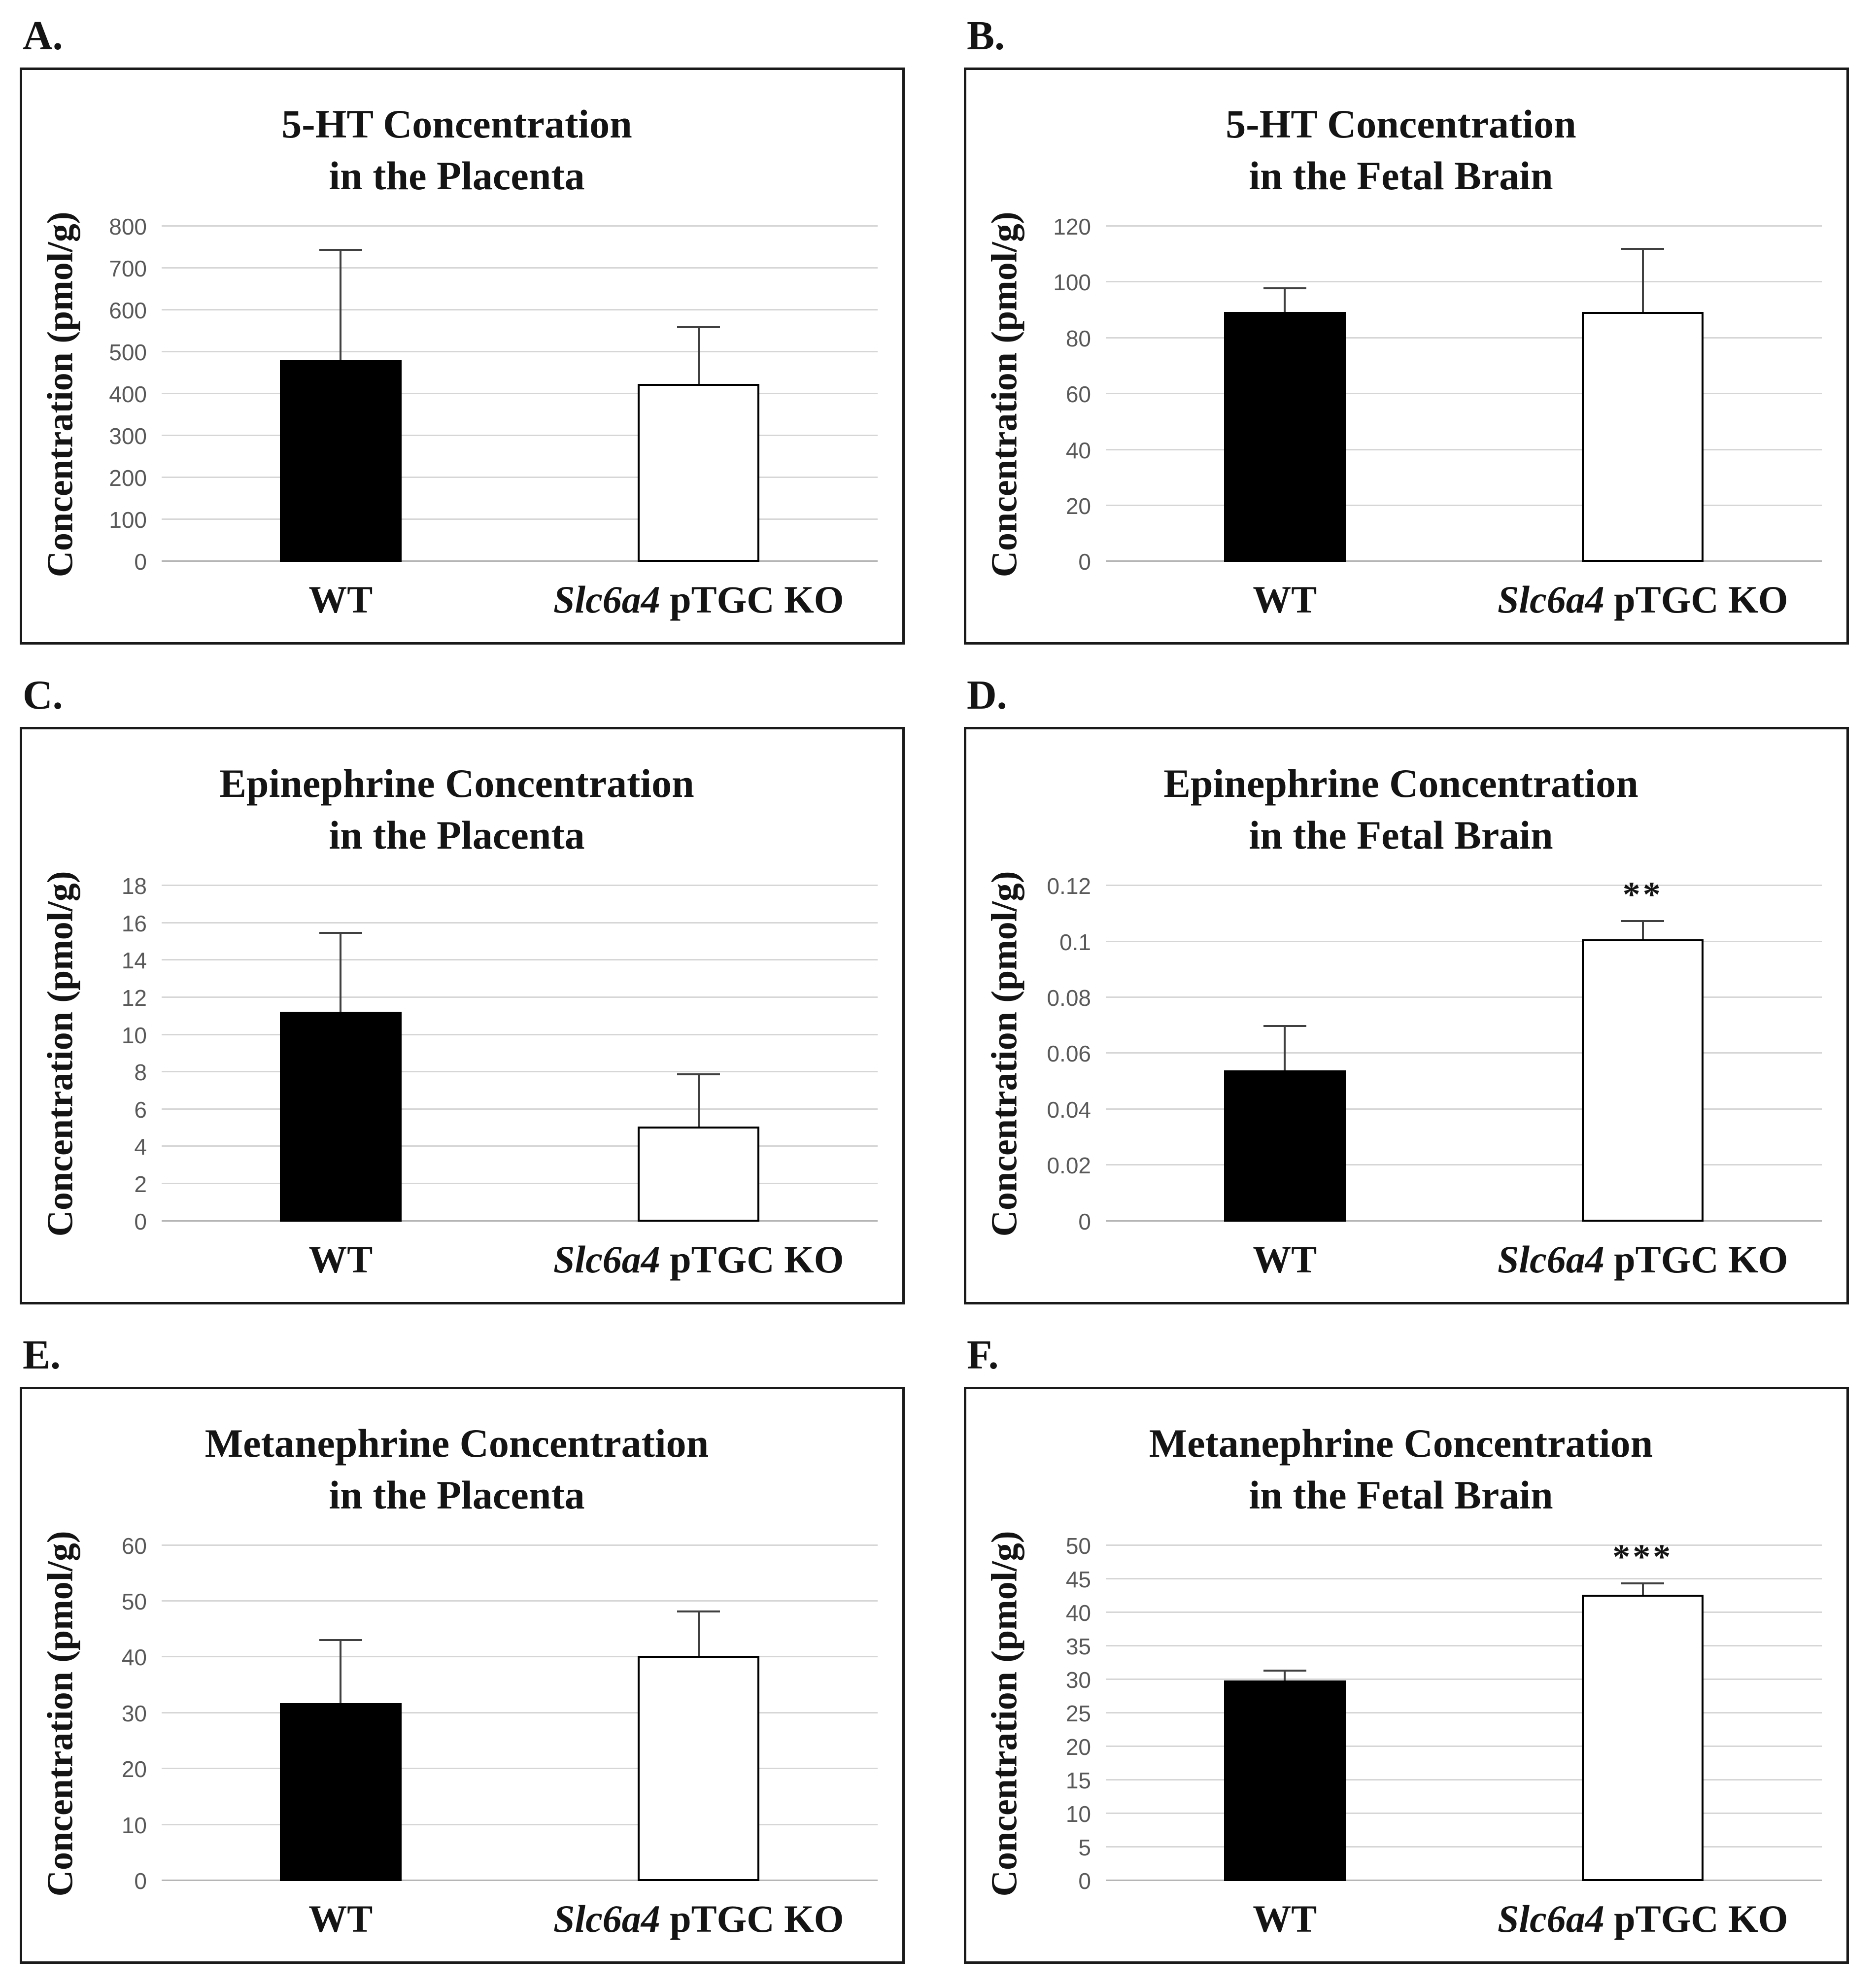  I want to click on chart-area-b: Concentration (pmol/g) 0 20 40 60 80 100 120, so click(1401, 394).